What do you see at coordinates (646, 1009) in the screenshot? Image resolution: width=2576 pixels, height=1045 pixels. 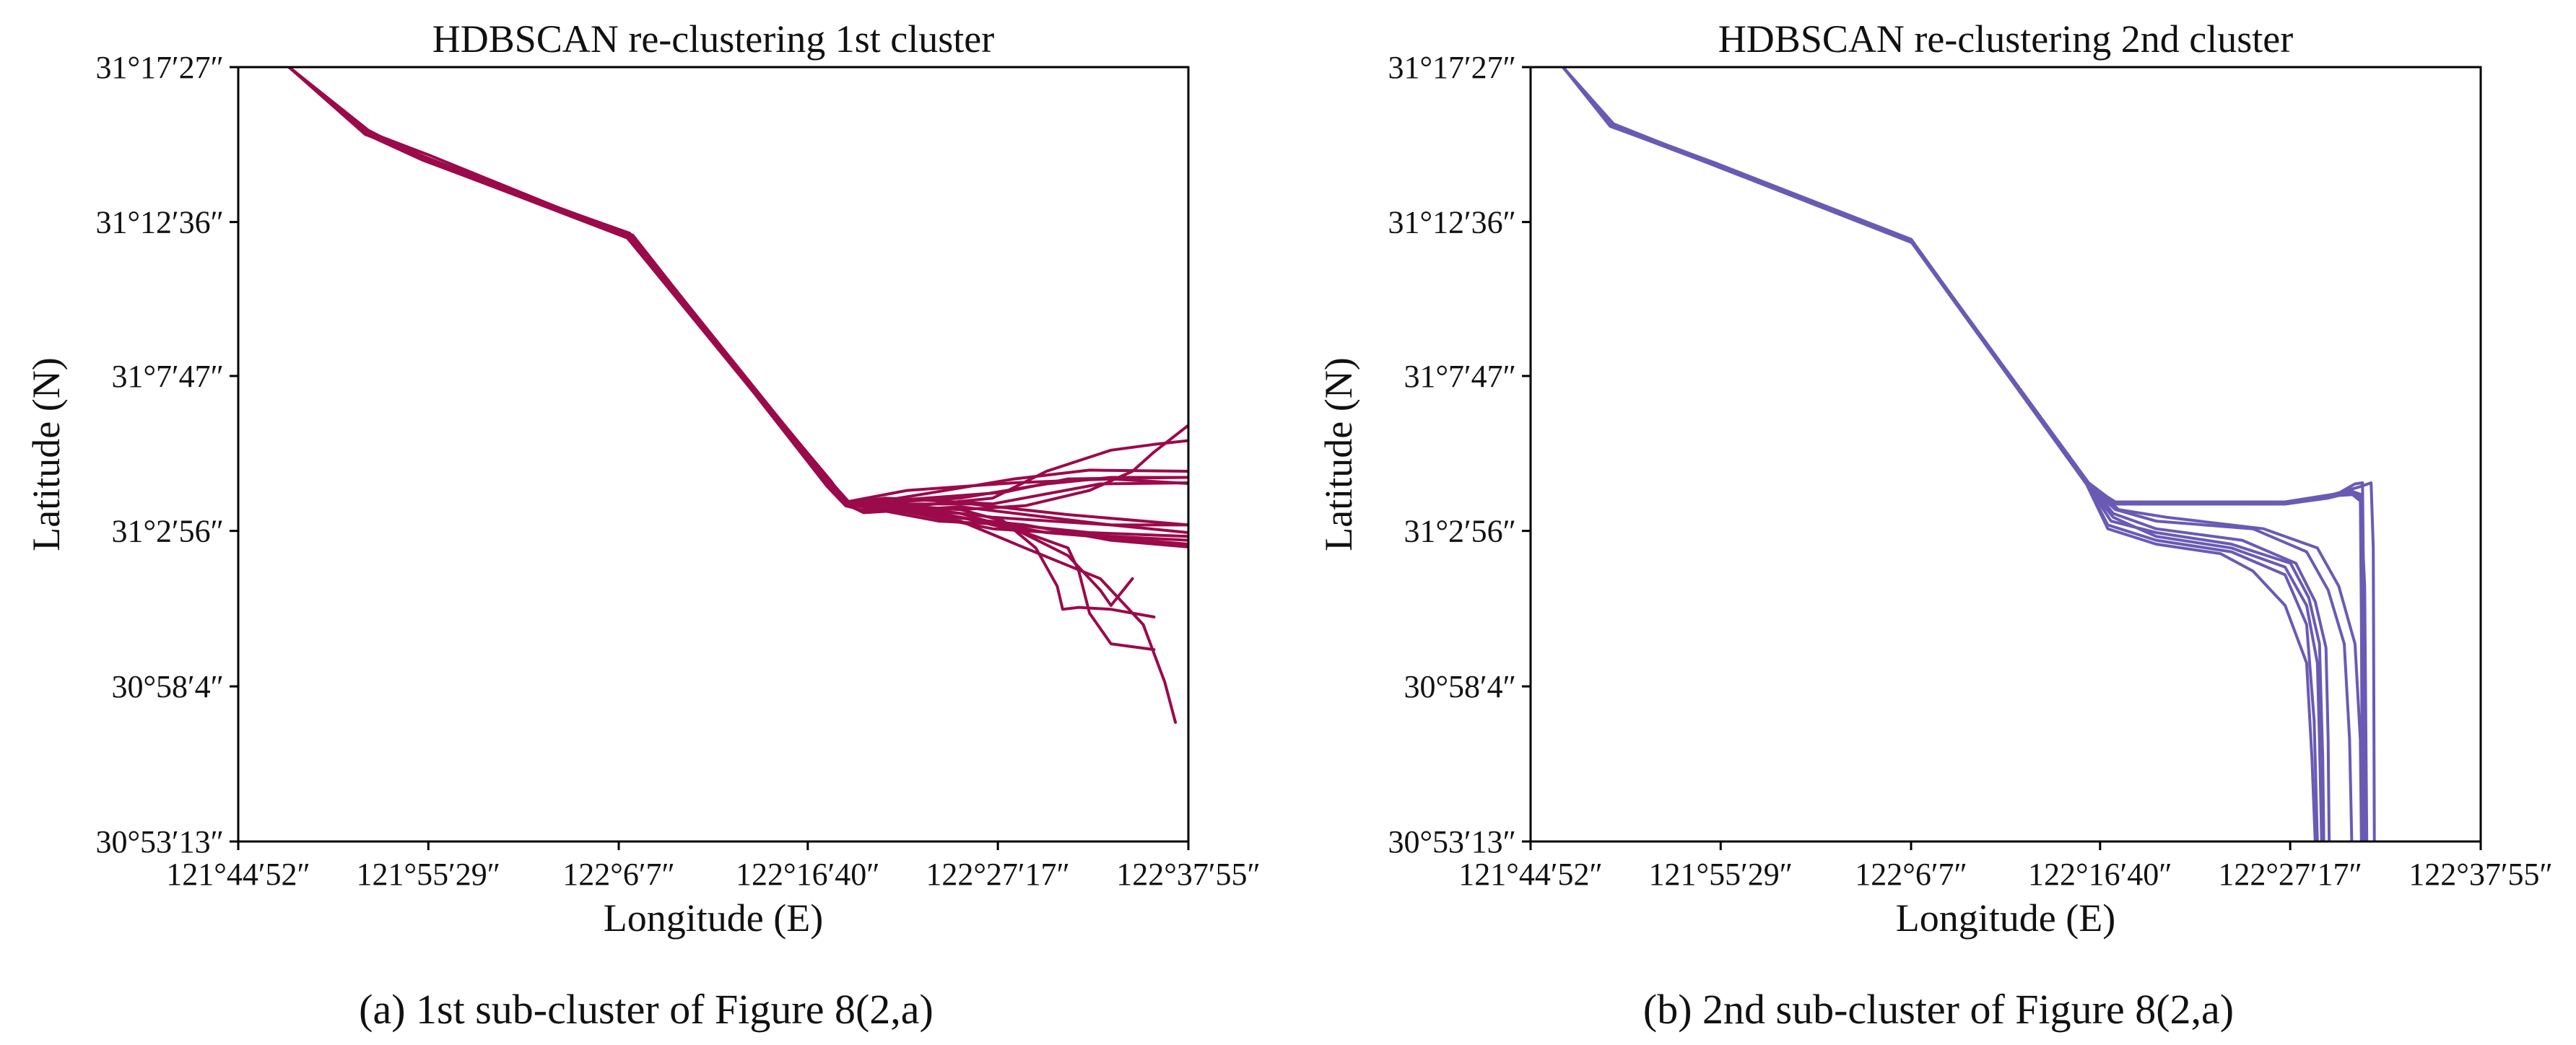 I see `caption-a: (a) 1st sub-cluster of Figure 8(2,a)` at bounding box center [646, 1009].